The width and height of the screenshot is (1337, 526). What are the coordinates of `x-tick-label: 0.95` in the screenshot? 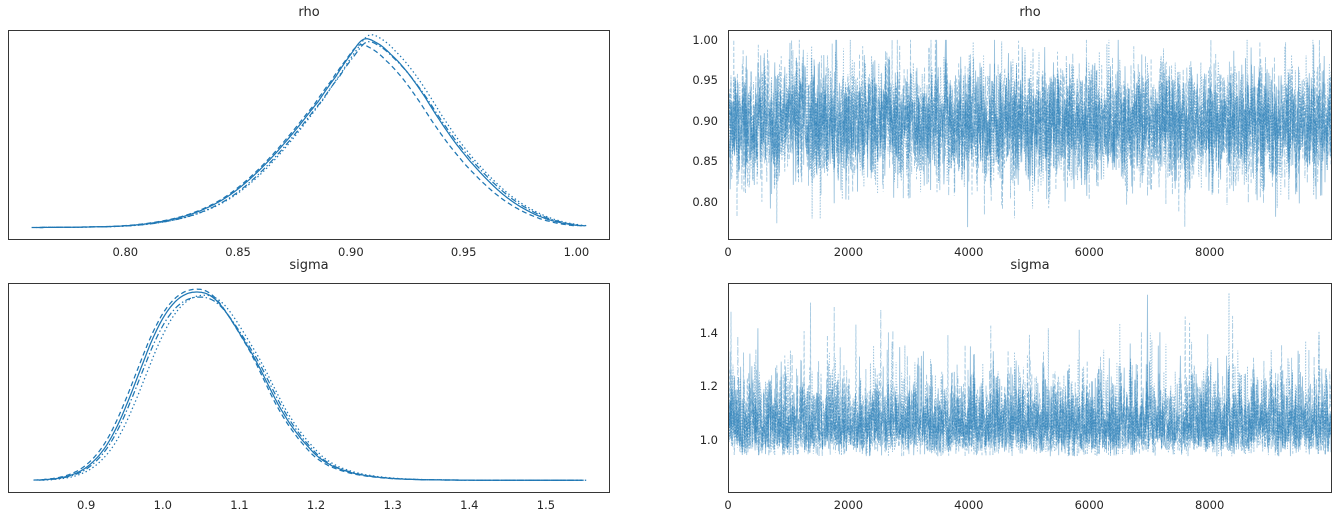 It's located at (463, 252).